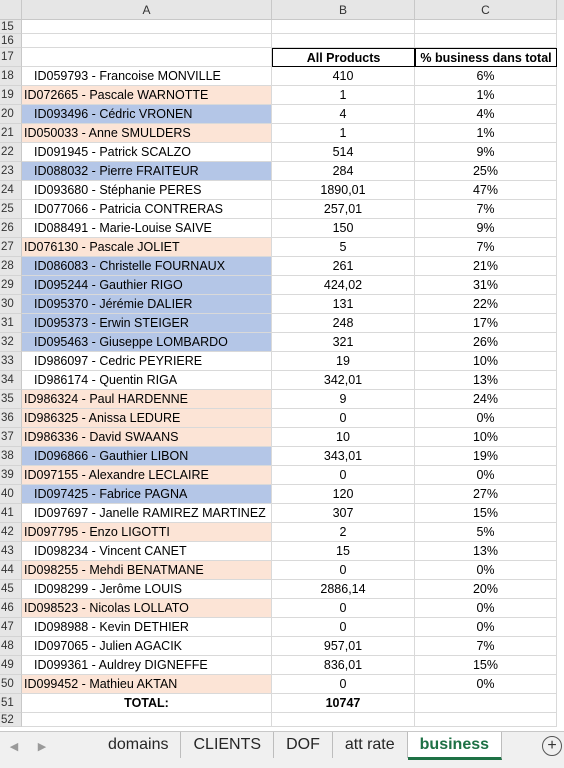 Image resolution: width=564 pixels, height=768 pixels. Describe the element at coordinates (147, 456) in the screenshot. I see `client-name-cell: ID096866 - Gauthier LIBON` at that location.